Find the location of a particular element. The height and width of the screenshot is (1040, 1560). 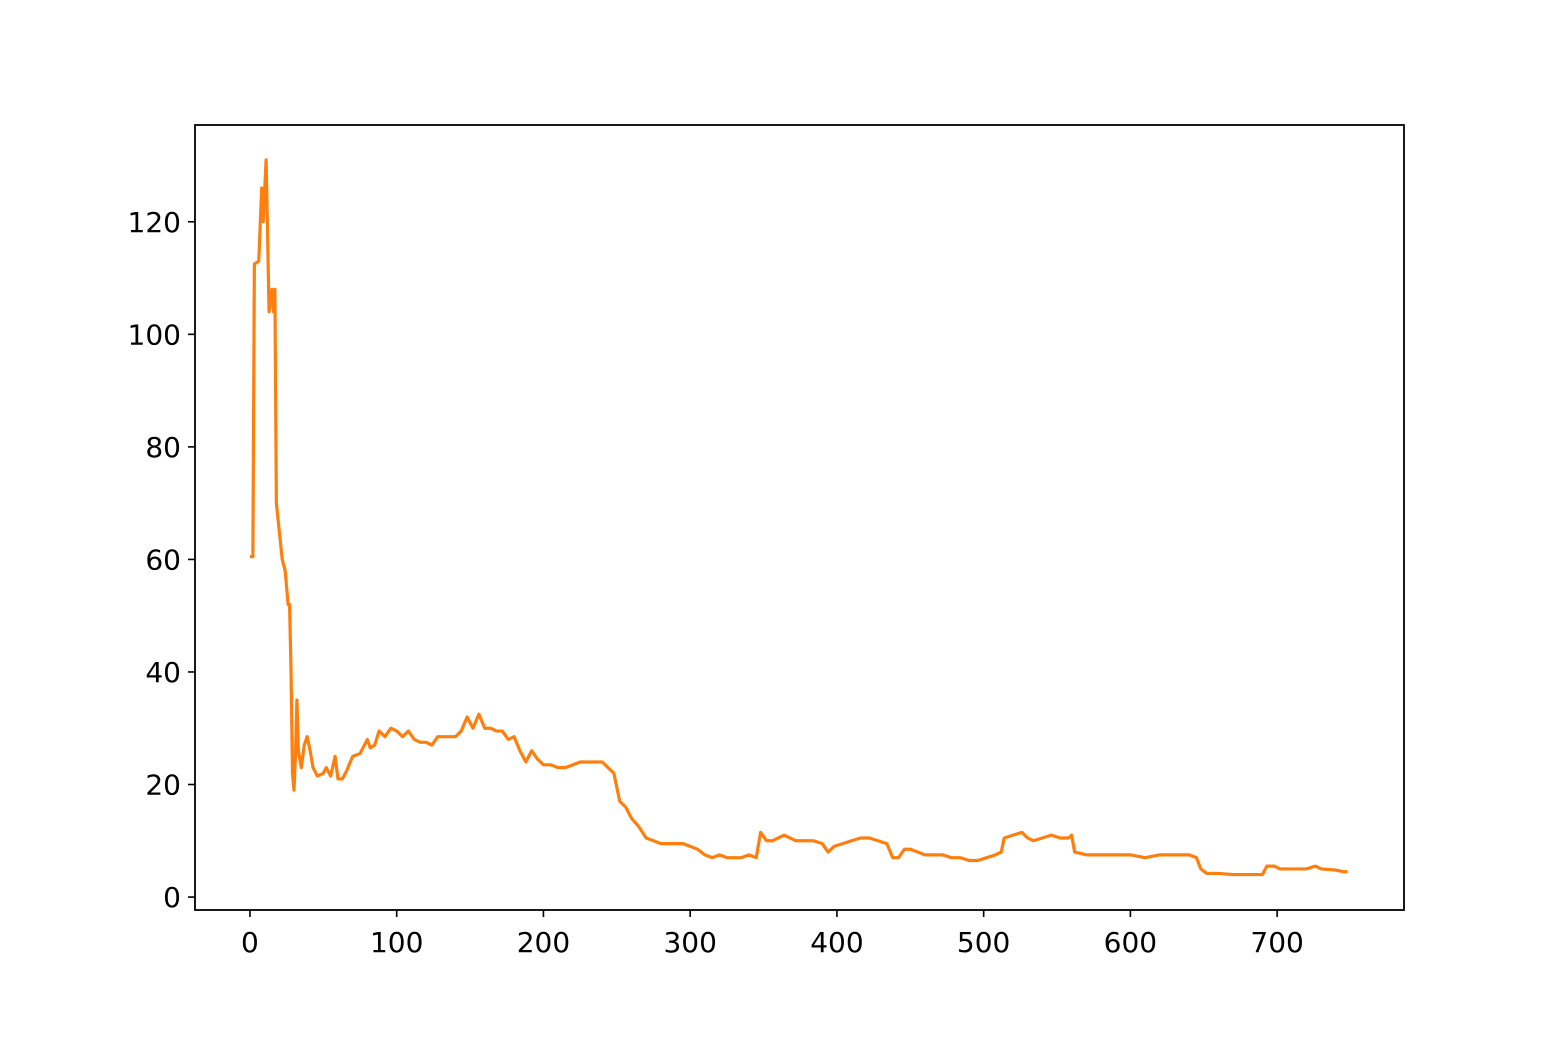

y-tick-label: 60 is located at coordinates (163, 559).